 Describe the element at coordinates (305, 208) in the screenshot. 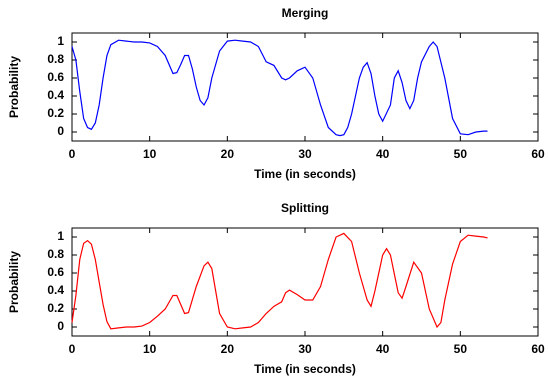

I see `chart-title: Splitting` at that location.